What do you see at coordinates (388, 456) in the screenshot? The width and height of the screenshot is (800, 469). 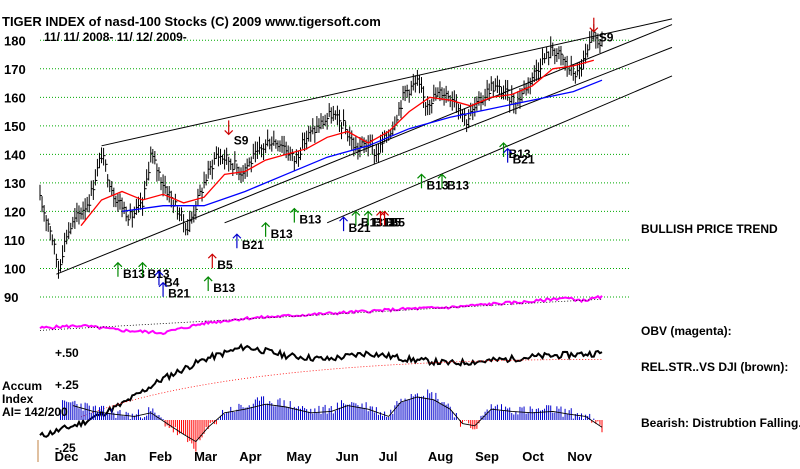 I see `x-month-label: Jul` at bounding box center [388, 456].